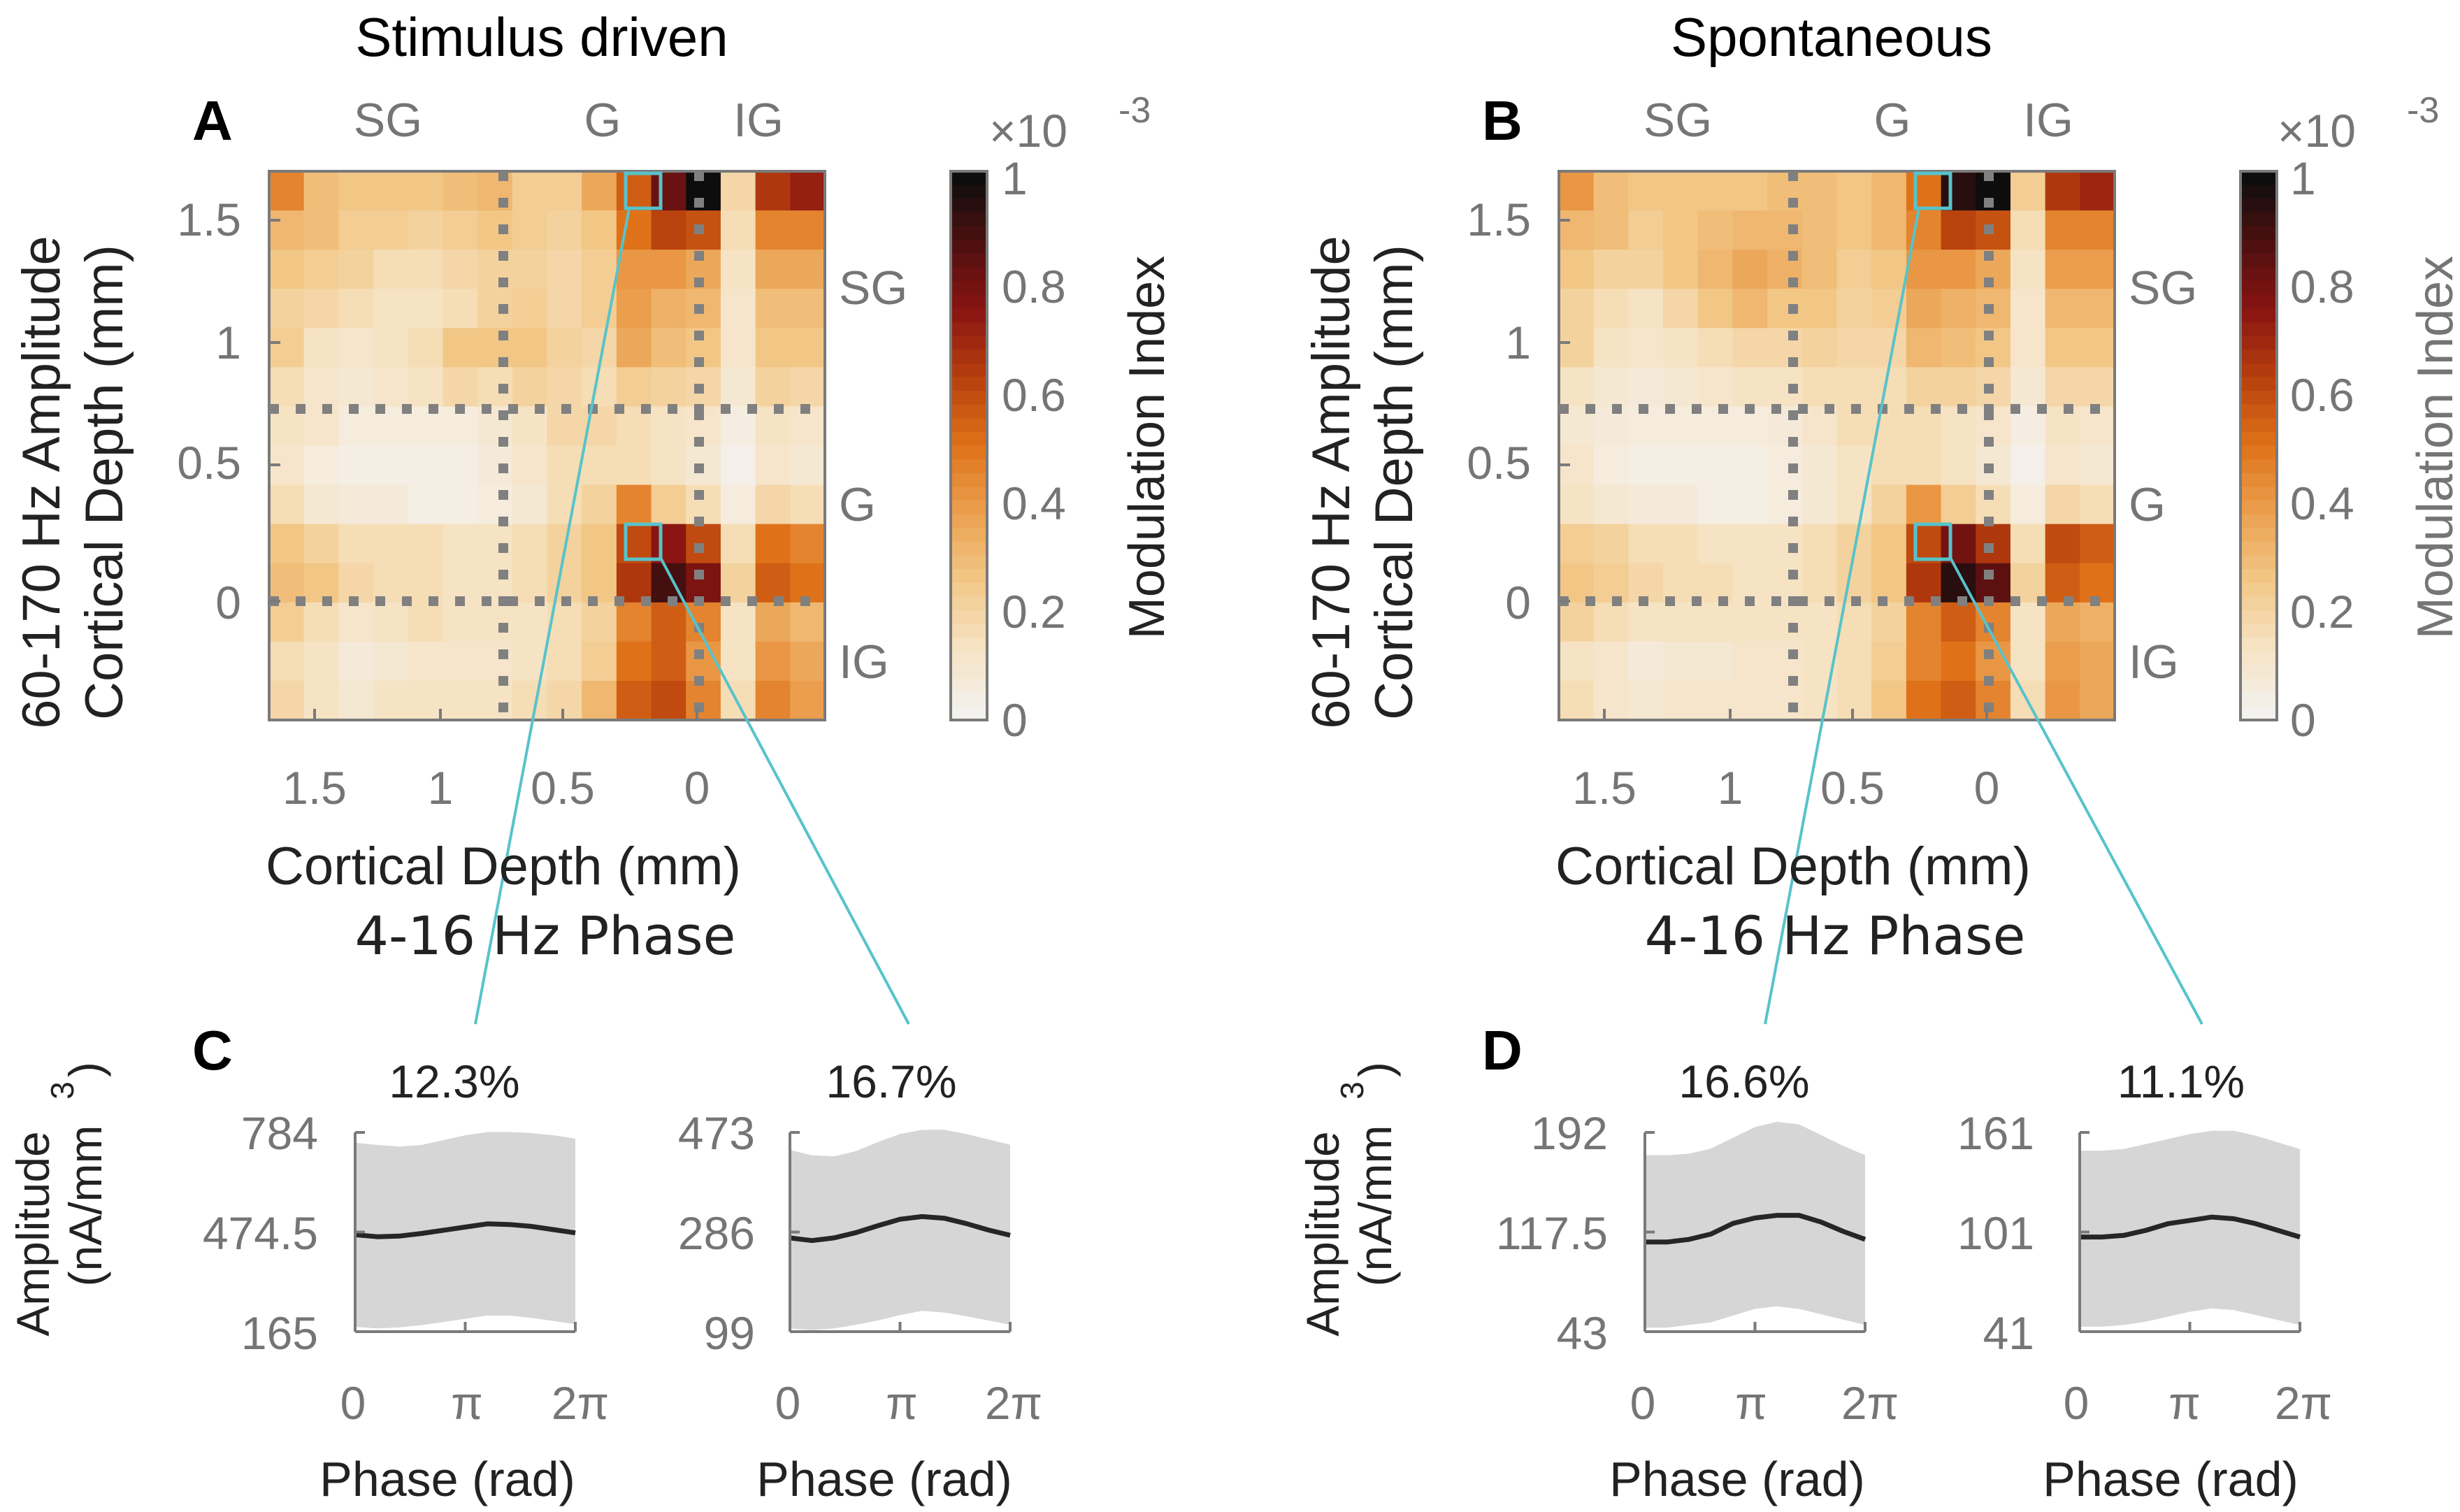  What do you see at coordinates (1743, 1081) in the screenshot?
I see `panel-d-left-percent: 16.6%` at bounding box center [1743, 1081].